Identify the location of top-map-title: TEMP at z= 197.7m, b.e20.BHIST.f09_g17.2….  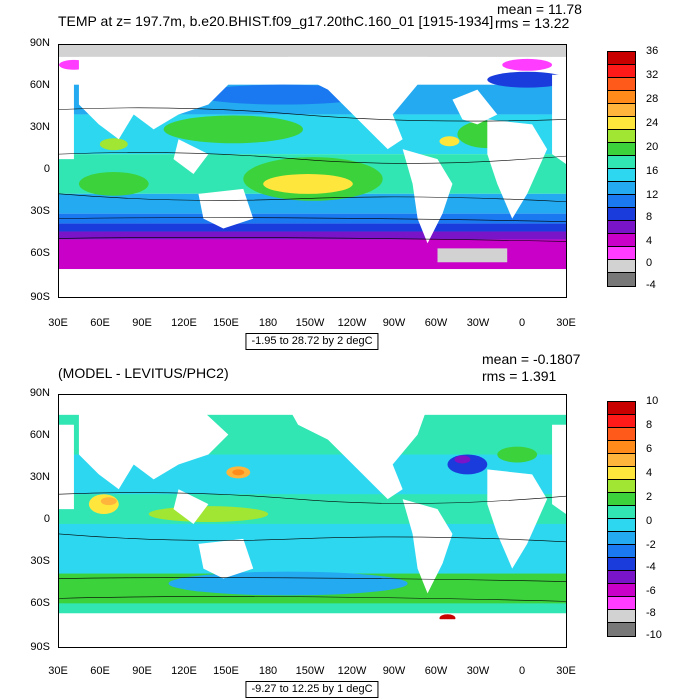
(276, 21).